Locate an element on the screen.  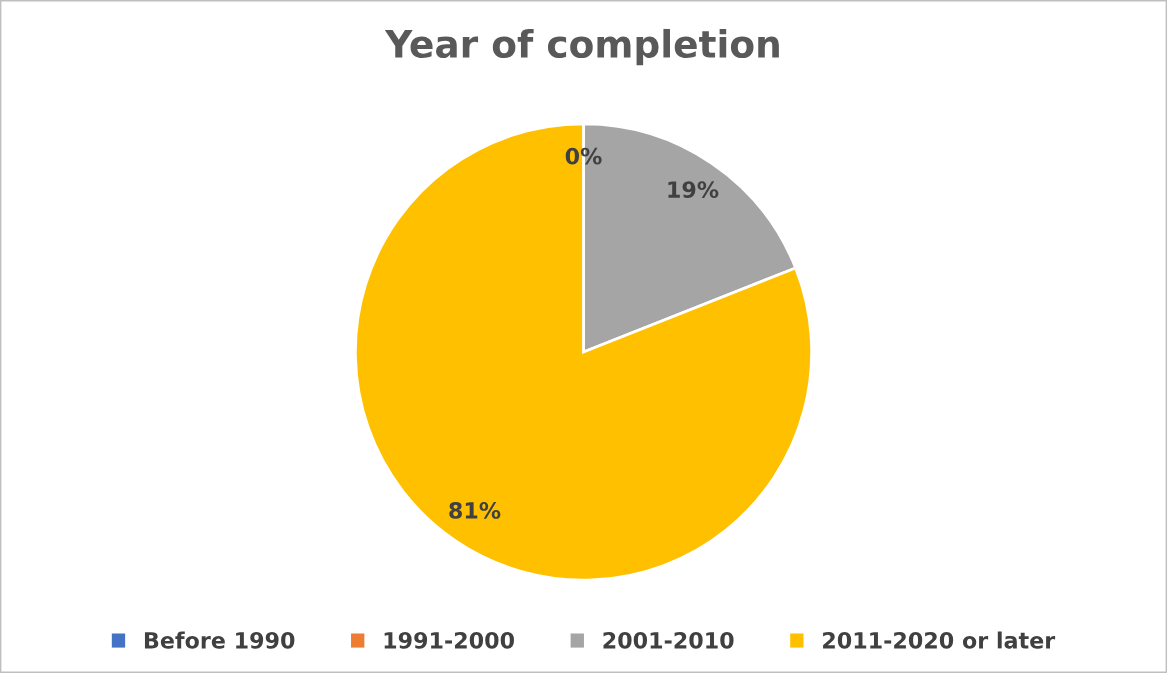
chart-title: Year of completion is located at coordinates (581, 47).